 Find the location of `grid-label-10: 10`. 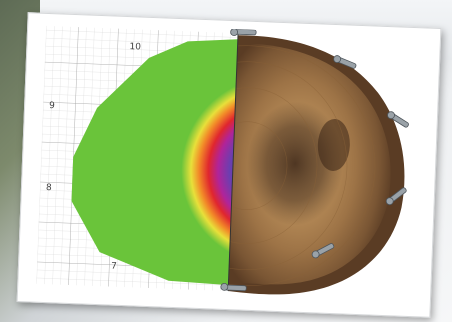

grid-label-10: 10 is located at coordinates (135, 47).